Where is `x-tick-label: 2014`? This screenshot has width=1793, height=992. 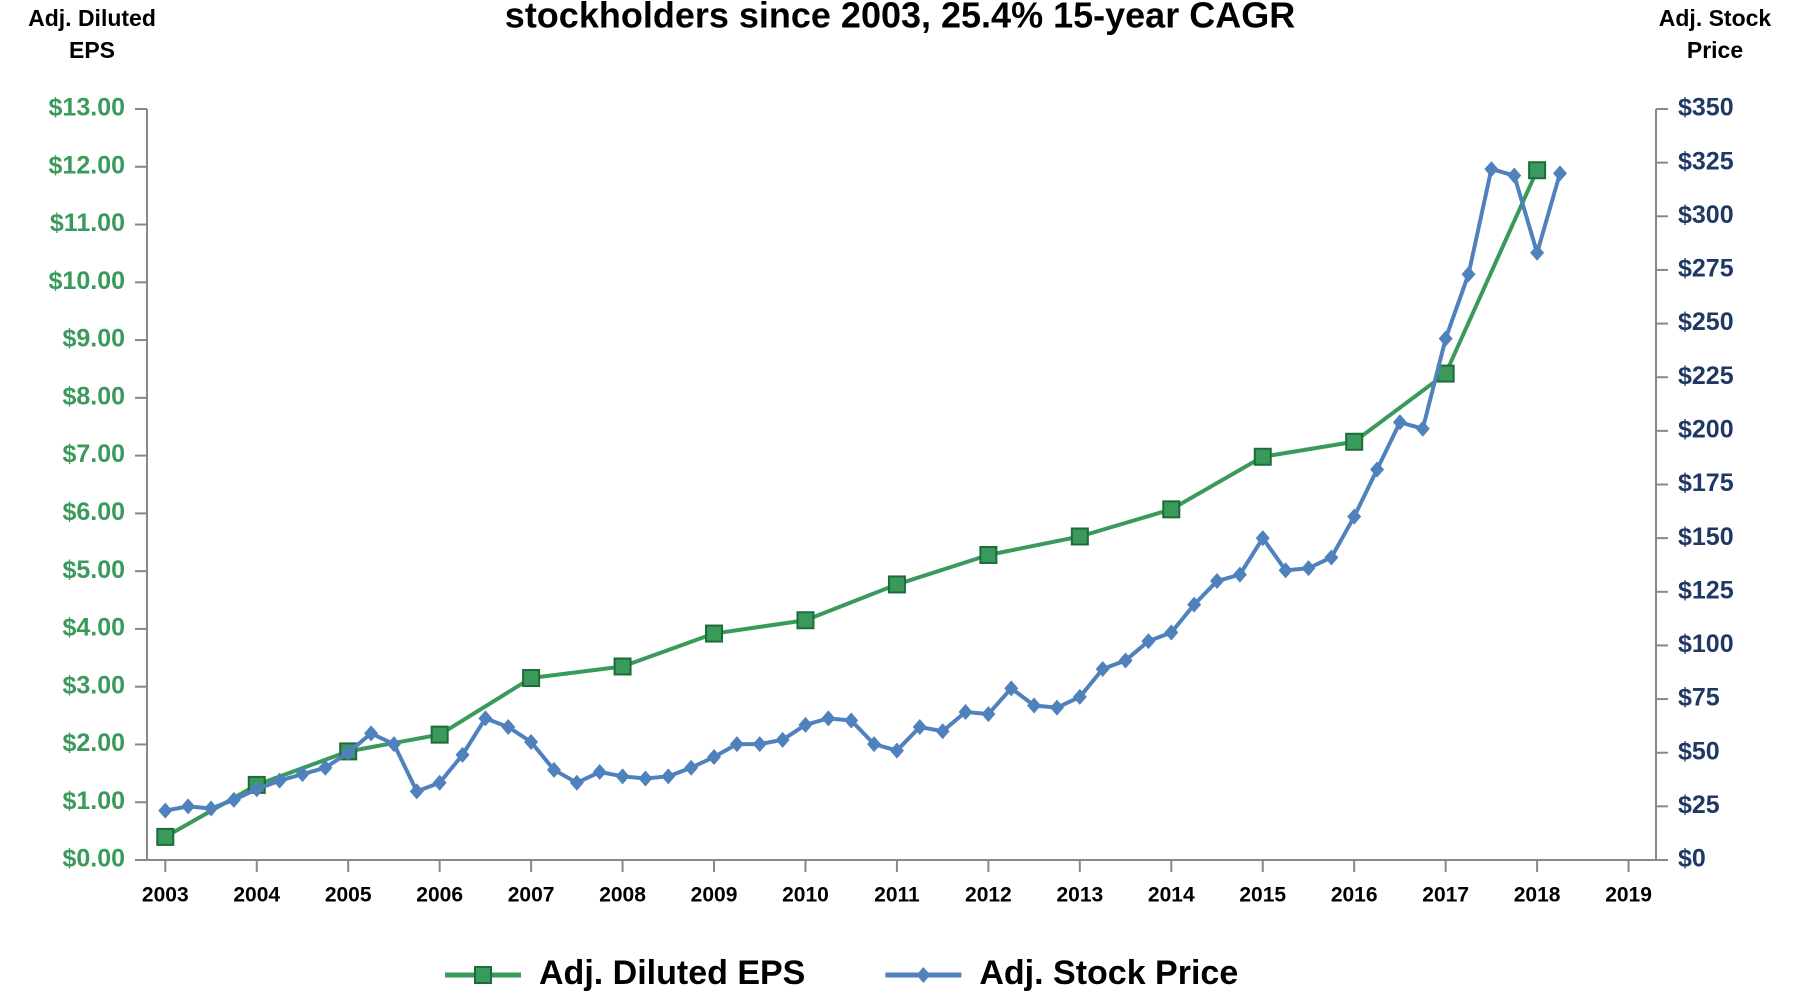
x-tick-label: 2014 is located at coordinates (1171, 895).